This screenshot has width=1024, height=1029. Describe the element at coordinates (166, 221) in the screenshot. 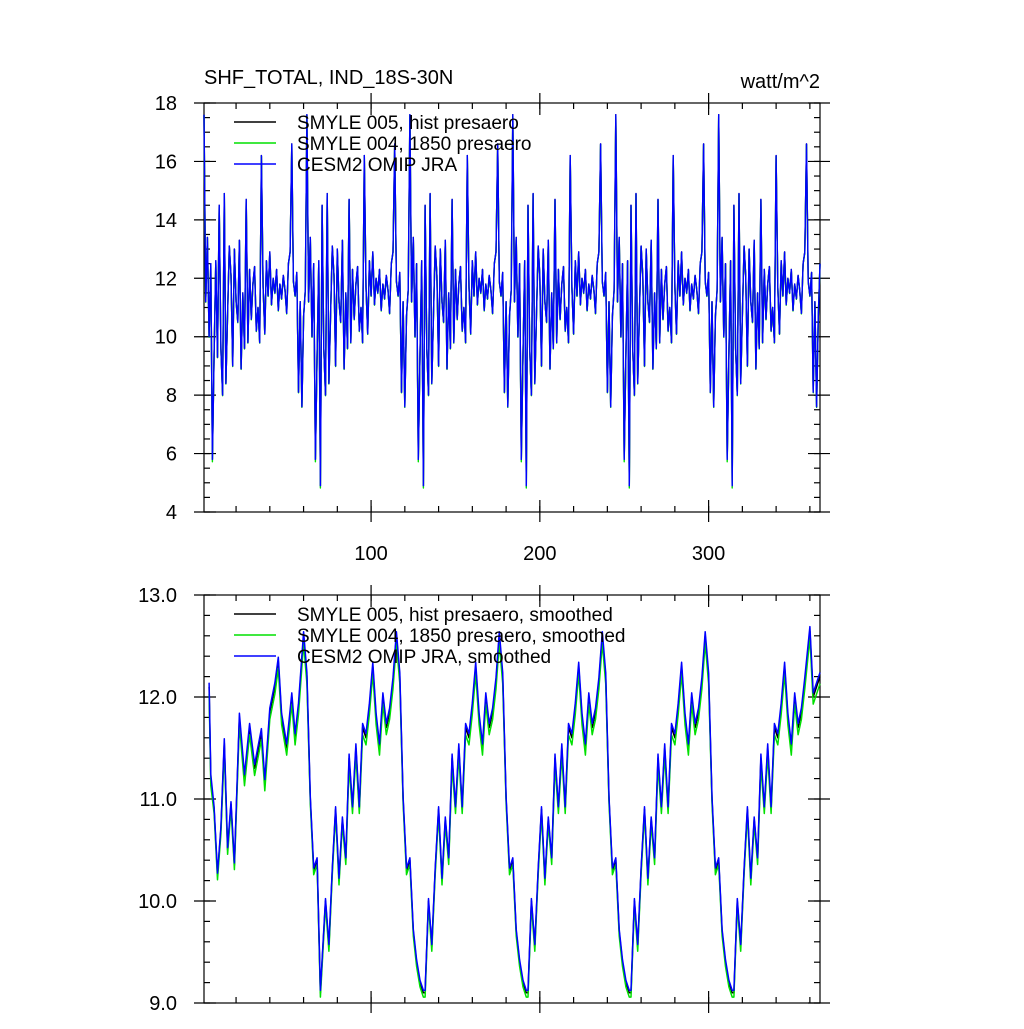

I see `y-tick-label: 14` at that location.